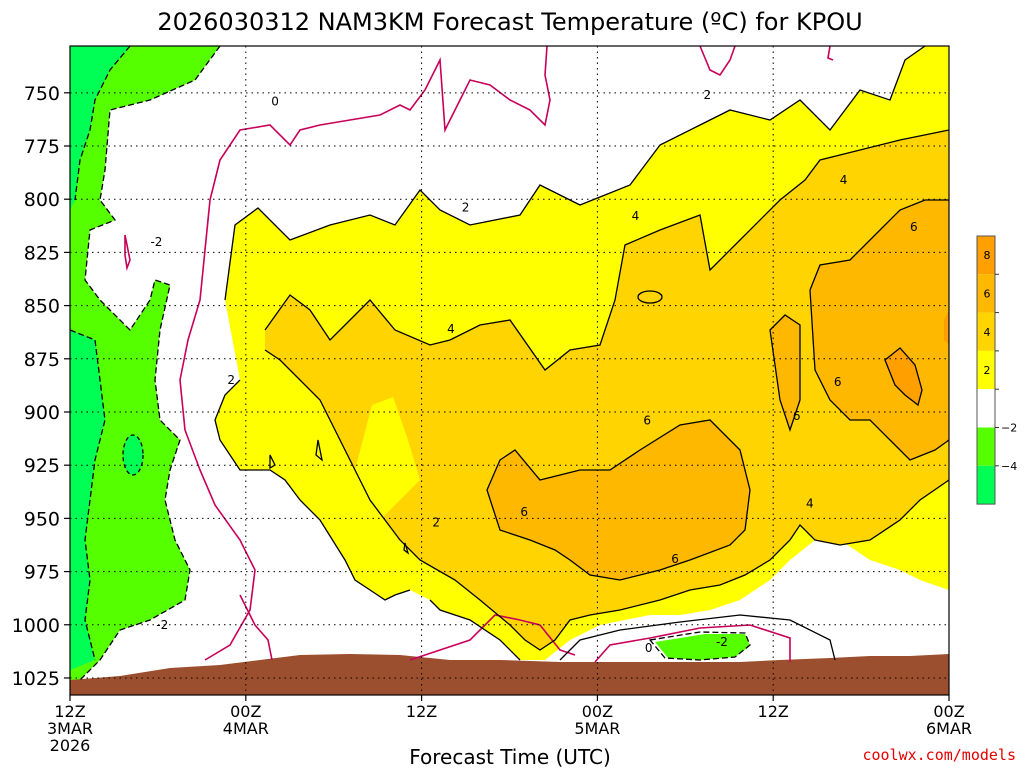  Describe the element at coordinates (100, 128) in the screenshot. I see `fill-green-dark-left` at that location.